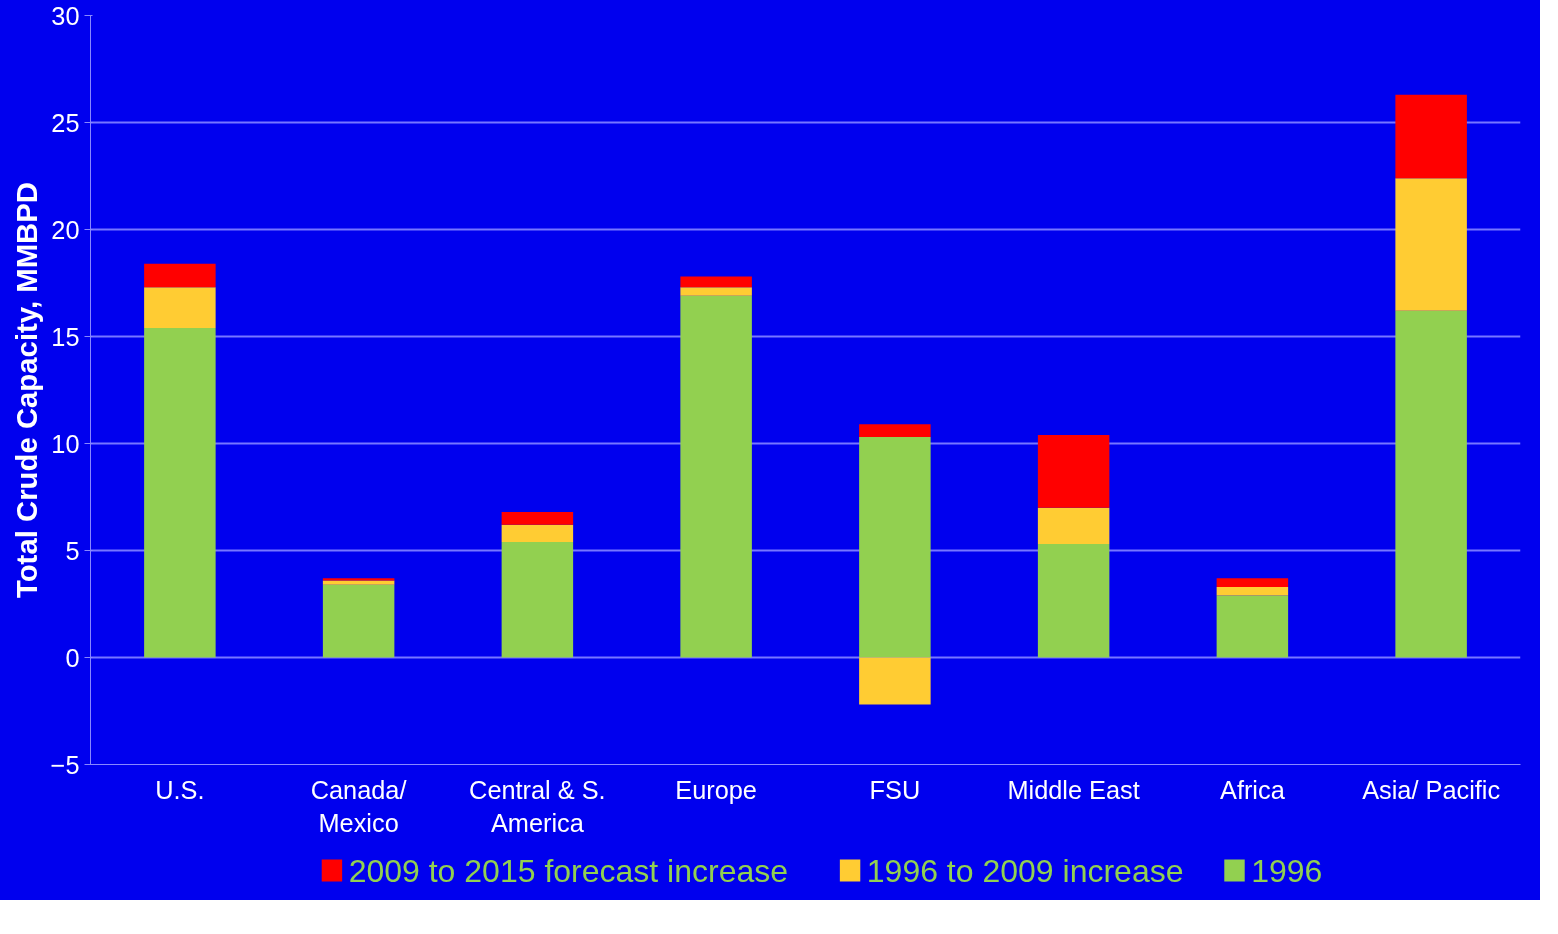  Describe the element at coordinates (65, 229) in the screenshot. I see `y-tick-label: 20` at that location.